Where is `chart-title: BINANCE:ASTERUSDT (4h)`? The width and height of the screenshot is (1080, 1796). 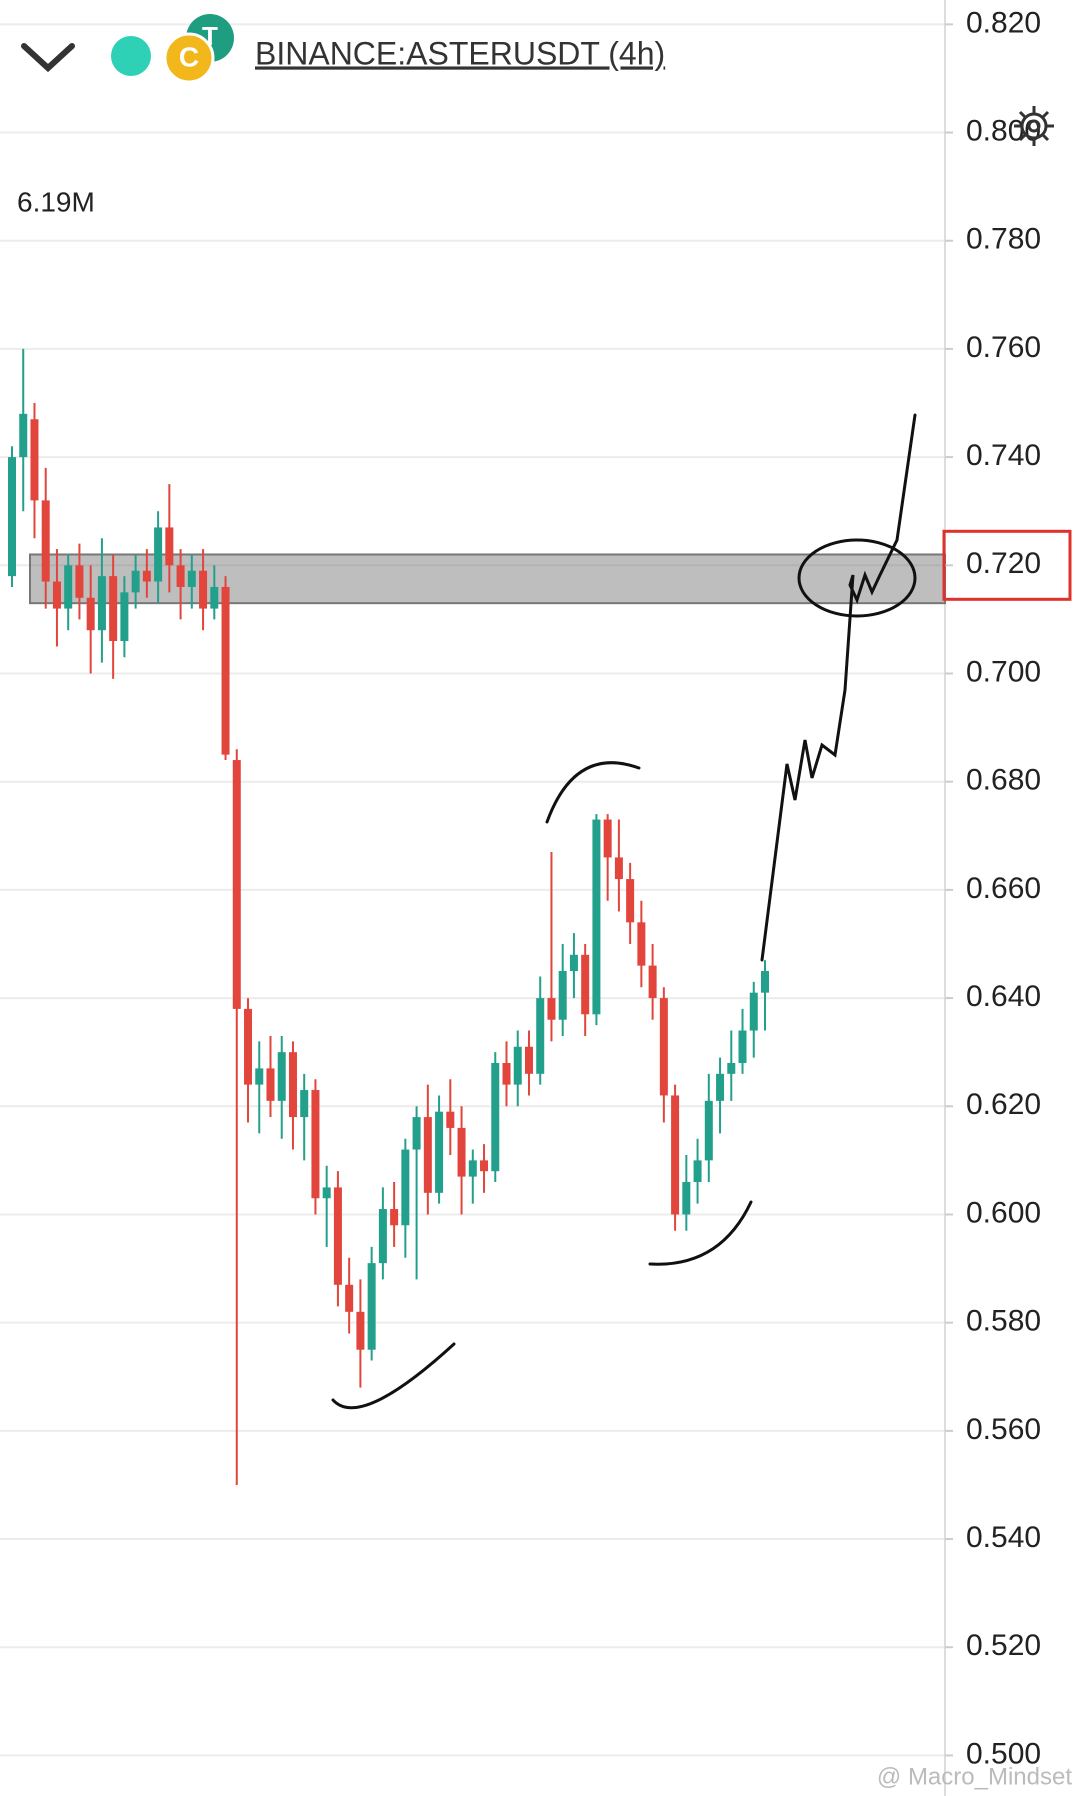
chart-title: BINANCE:ASTERUSDT (4h) is located at coordinates (460, 53).